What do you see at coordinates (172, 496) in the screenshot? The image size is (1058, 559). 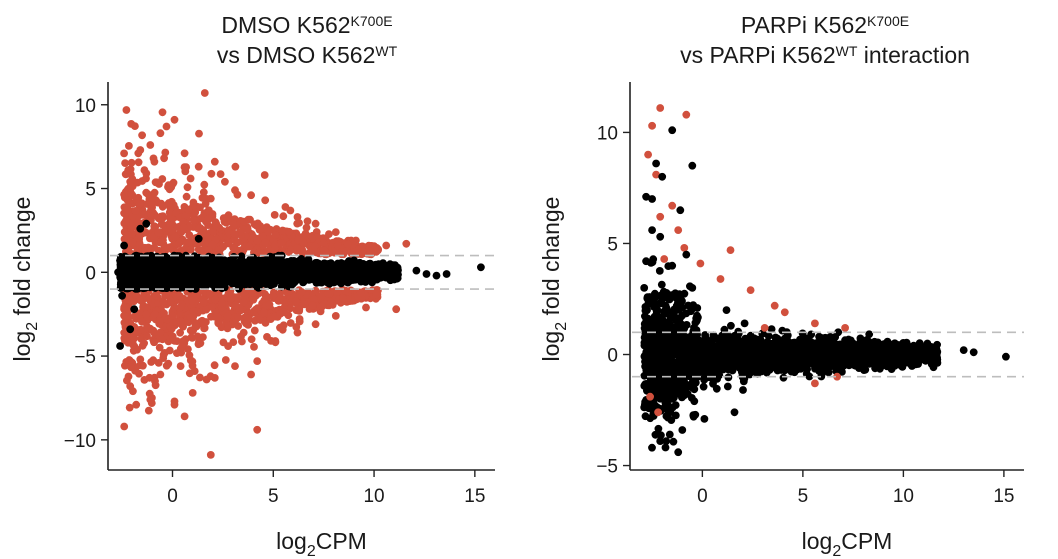 I see `x-tick-label: 0` at bounding box center [172, 496].